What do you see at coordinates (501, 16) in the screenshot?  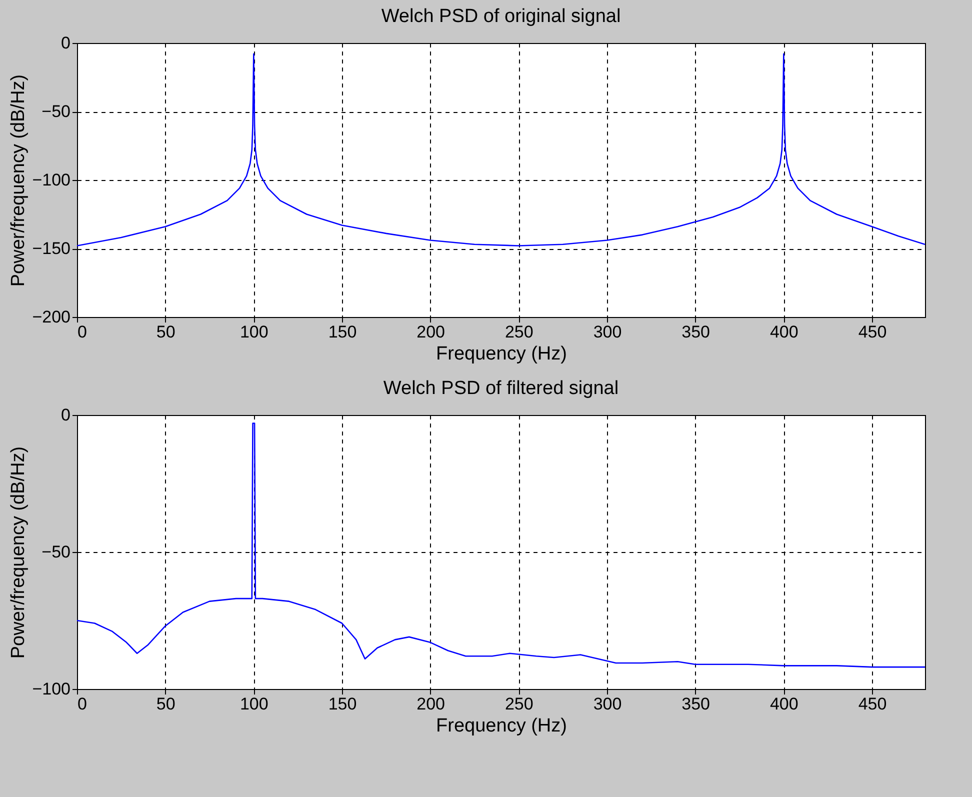 I see `chart-title: Welch PSD of original signal` at bounding box center [501, 16].